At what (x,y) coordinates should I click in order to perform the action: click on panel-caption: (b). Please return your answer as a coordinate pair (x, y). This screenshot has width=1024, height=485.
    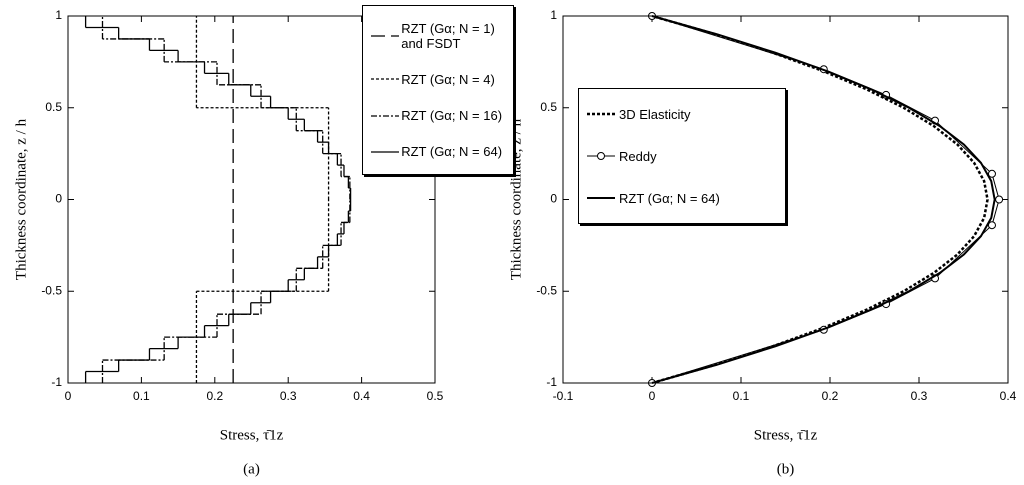
    Looking at the image, I should click on (786, 469).